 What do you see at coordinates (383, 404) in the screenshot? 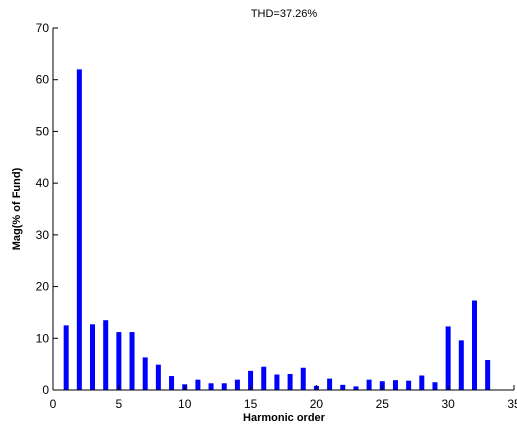
I see `x-tick-label: 25` at bounding box center [383, 404].